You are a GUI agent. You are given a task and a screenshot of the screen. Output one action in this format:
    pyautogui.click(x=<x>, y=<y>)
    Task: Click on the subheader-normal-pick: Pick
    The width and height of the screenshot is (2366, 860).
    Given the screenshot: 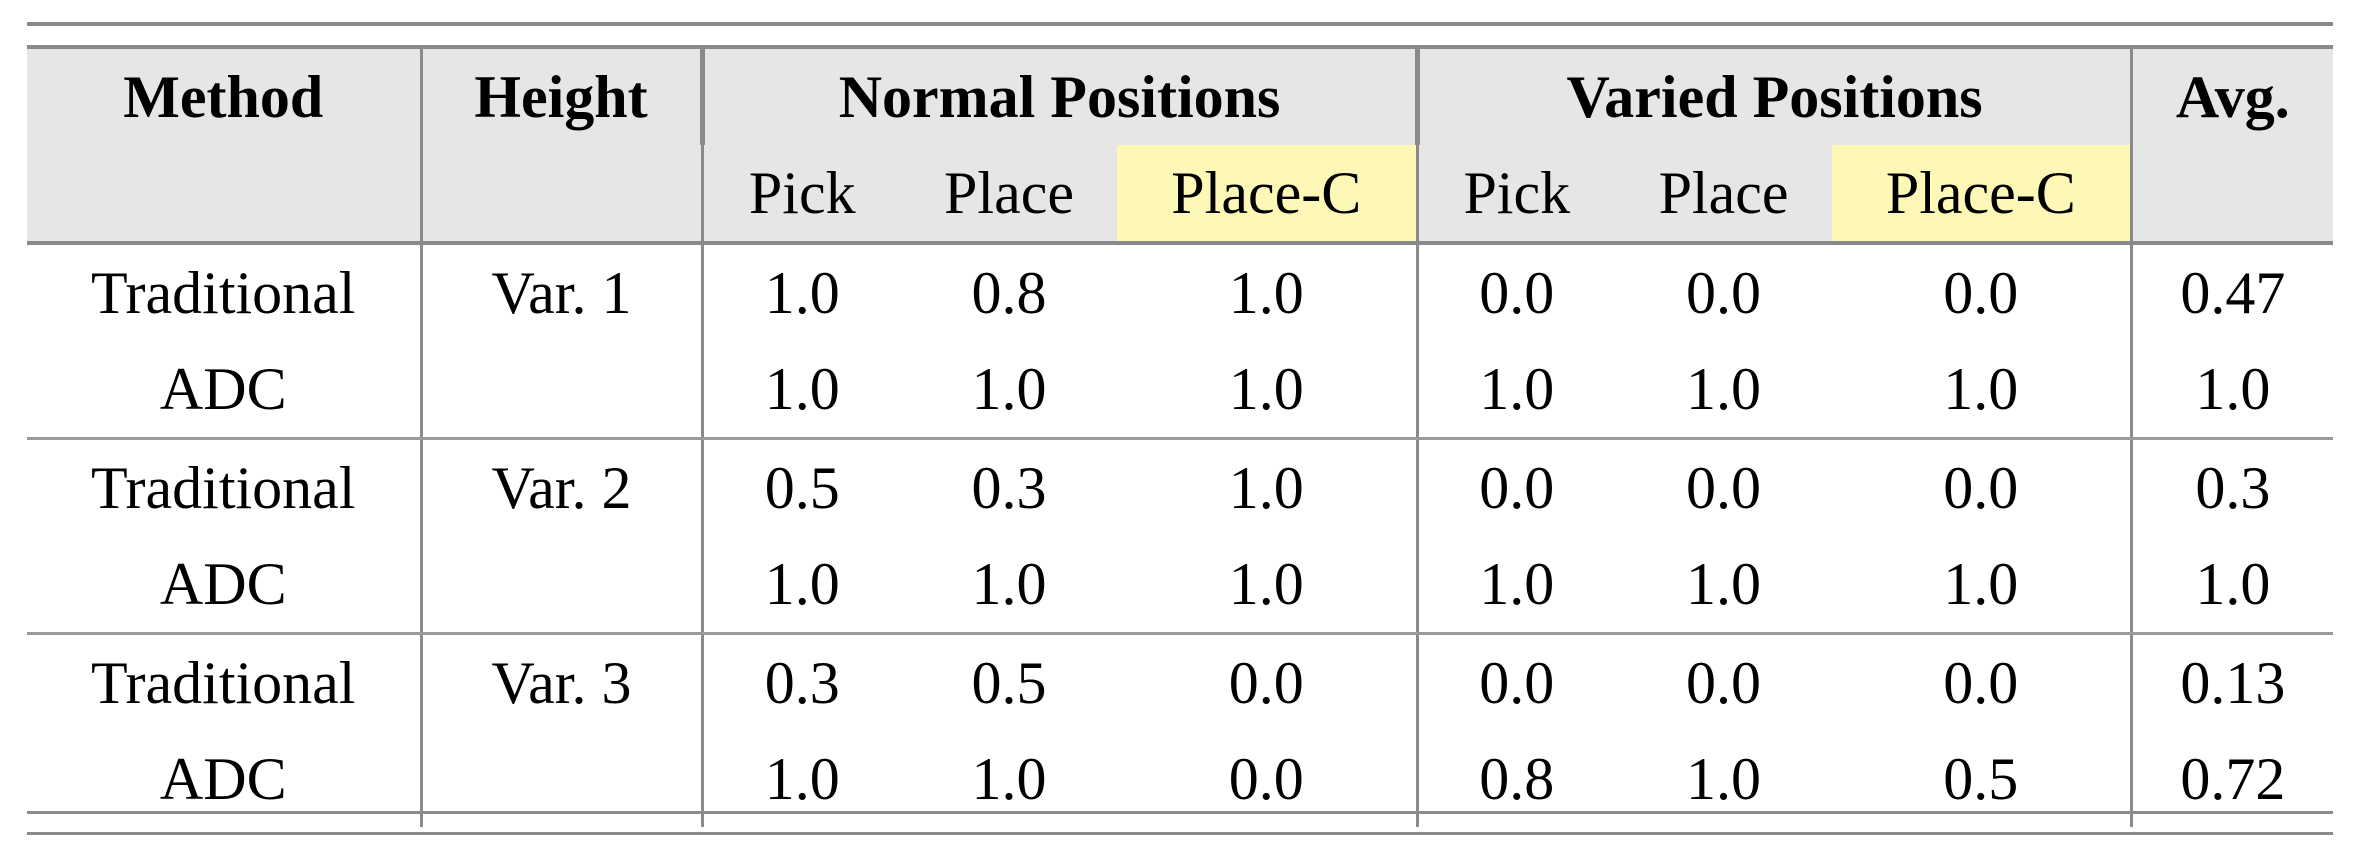 What is the action you would take?
    pyautogui.click(x=800, y=194)
    